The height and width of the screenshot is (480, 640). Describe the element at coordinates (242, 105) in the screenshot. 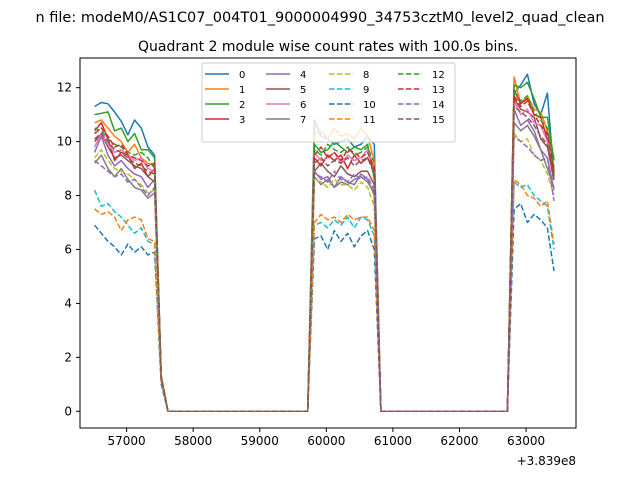

I see `legend-label-2: 2` at that location.